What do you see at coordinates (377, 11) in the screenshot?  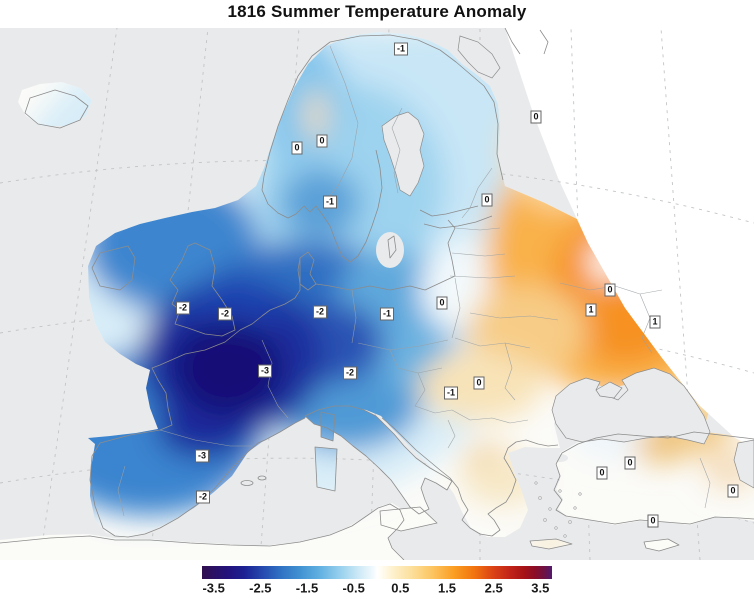 I see `page-title: 1816 Summer Temperature Anomaly` at bounding box center [377, 11].